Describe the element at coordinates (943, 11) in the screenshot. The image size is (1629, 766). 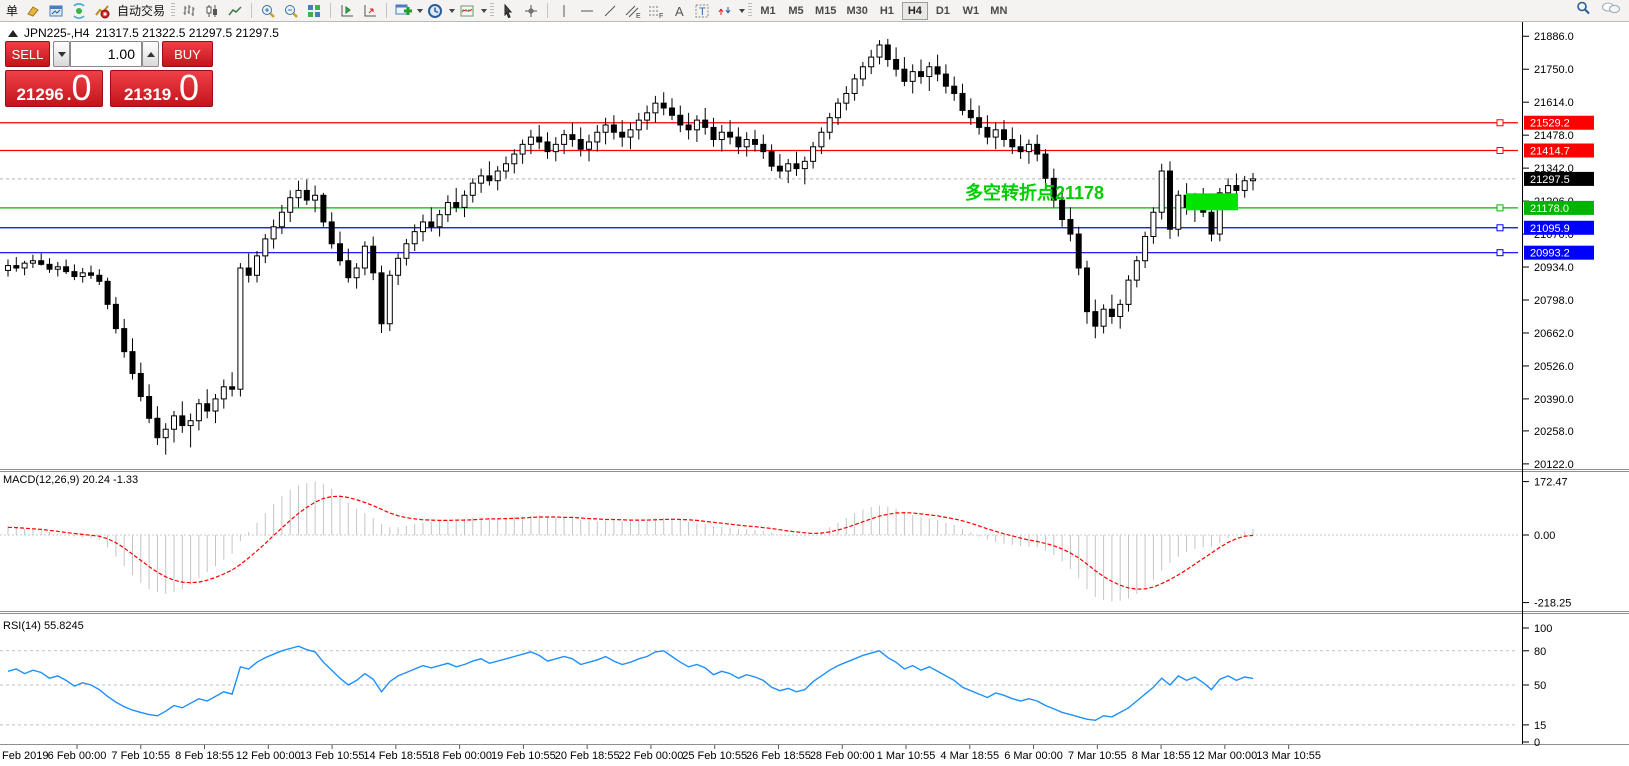
I see `timeframe-D1: D1` at that location.